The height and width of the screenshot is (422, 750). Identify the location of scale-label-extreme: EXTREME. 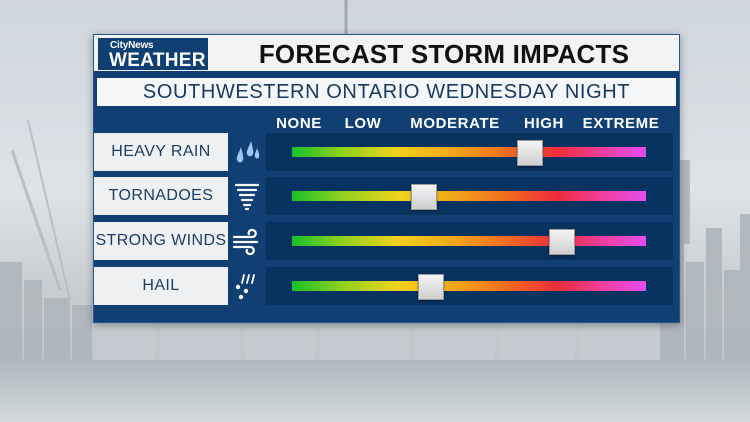
(621, 123).